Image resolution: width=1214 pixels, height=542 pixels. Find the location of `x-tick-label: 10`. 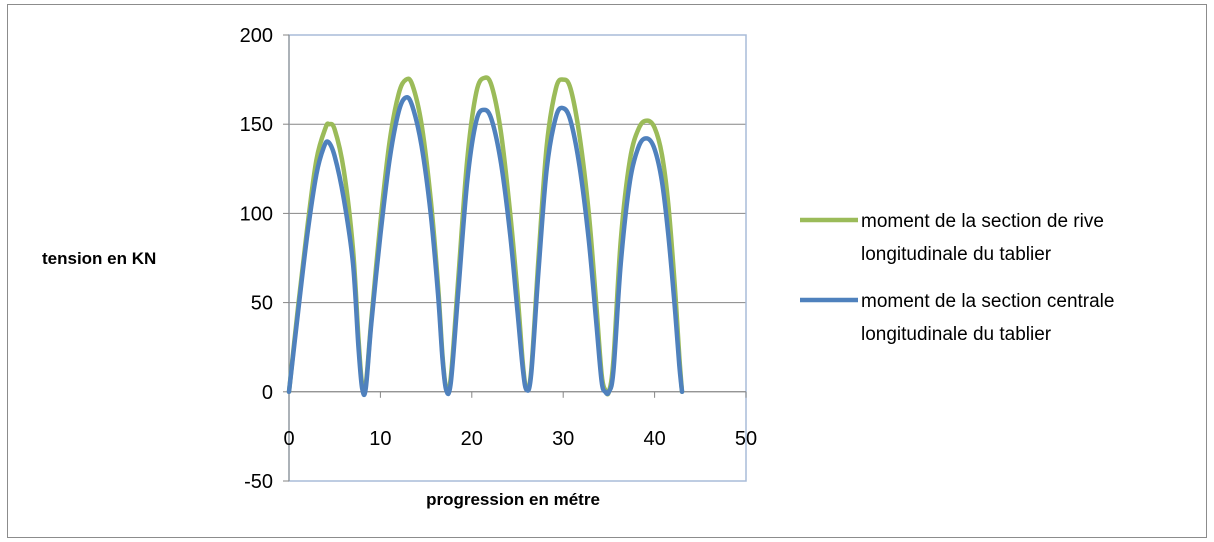

x-tick-label: 10 is located at coordinates (380, 439).